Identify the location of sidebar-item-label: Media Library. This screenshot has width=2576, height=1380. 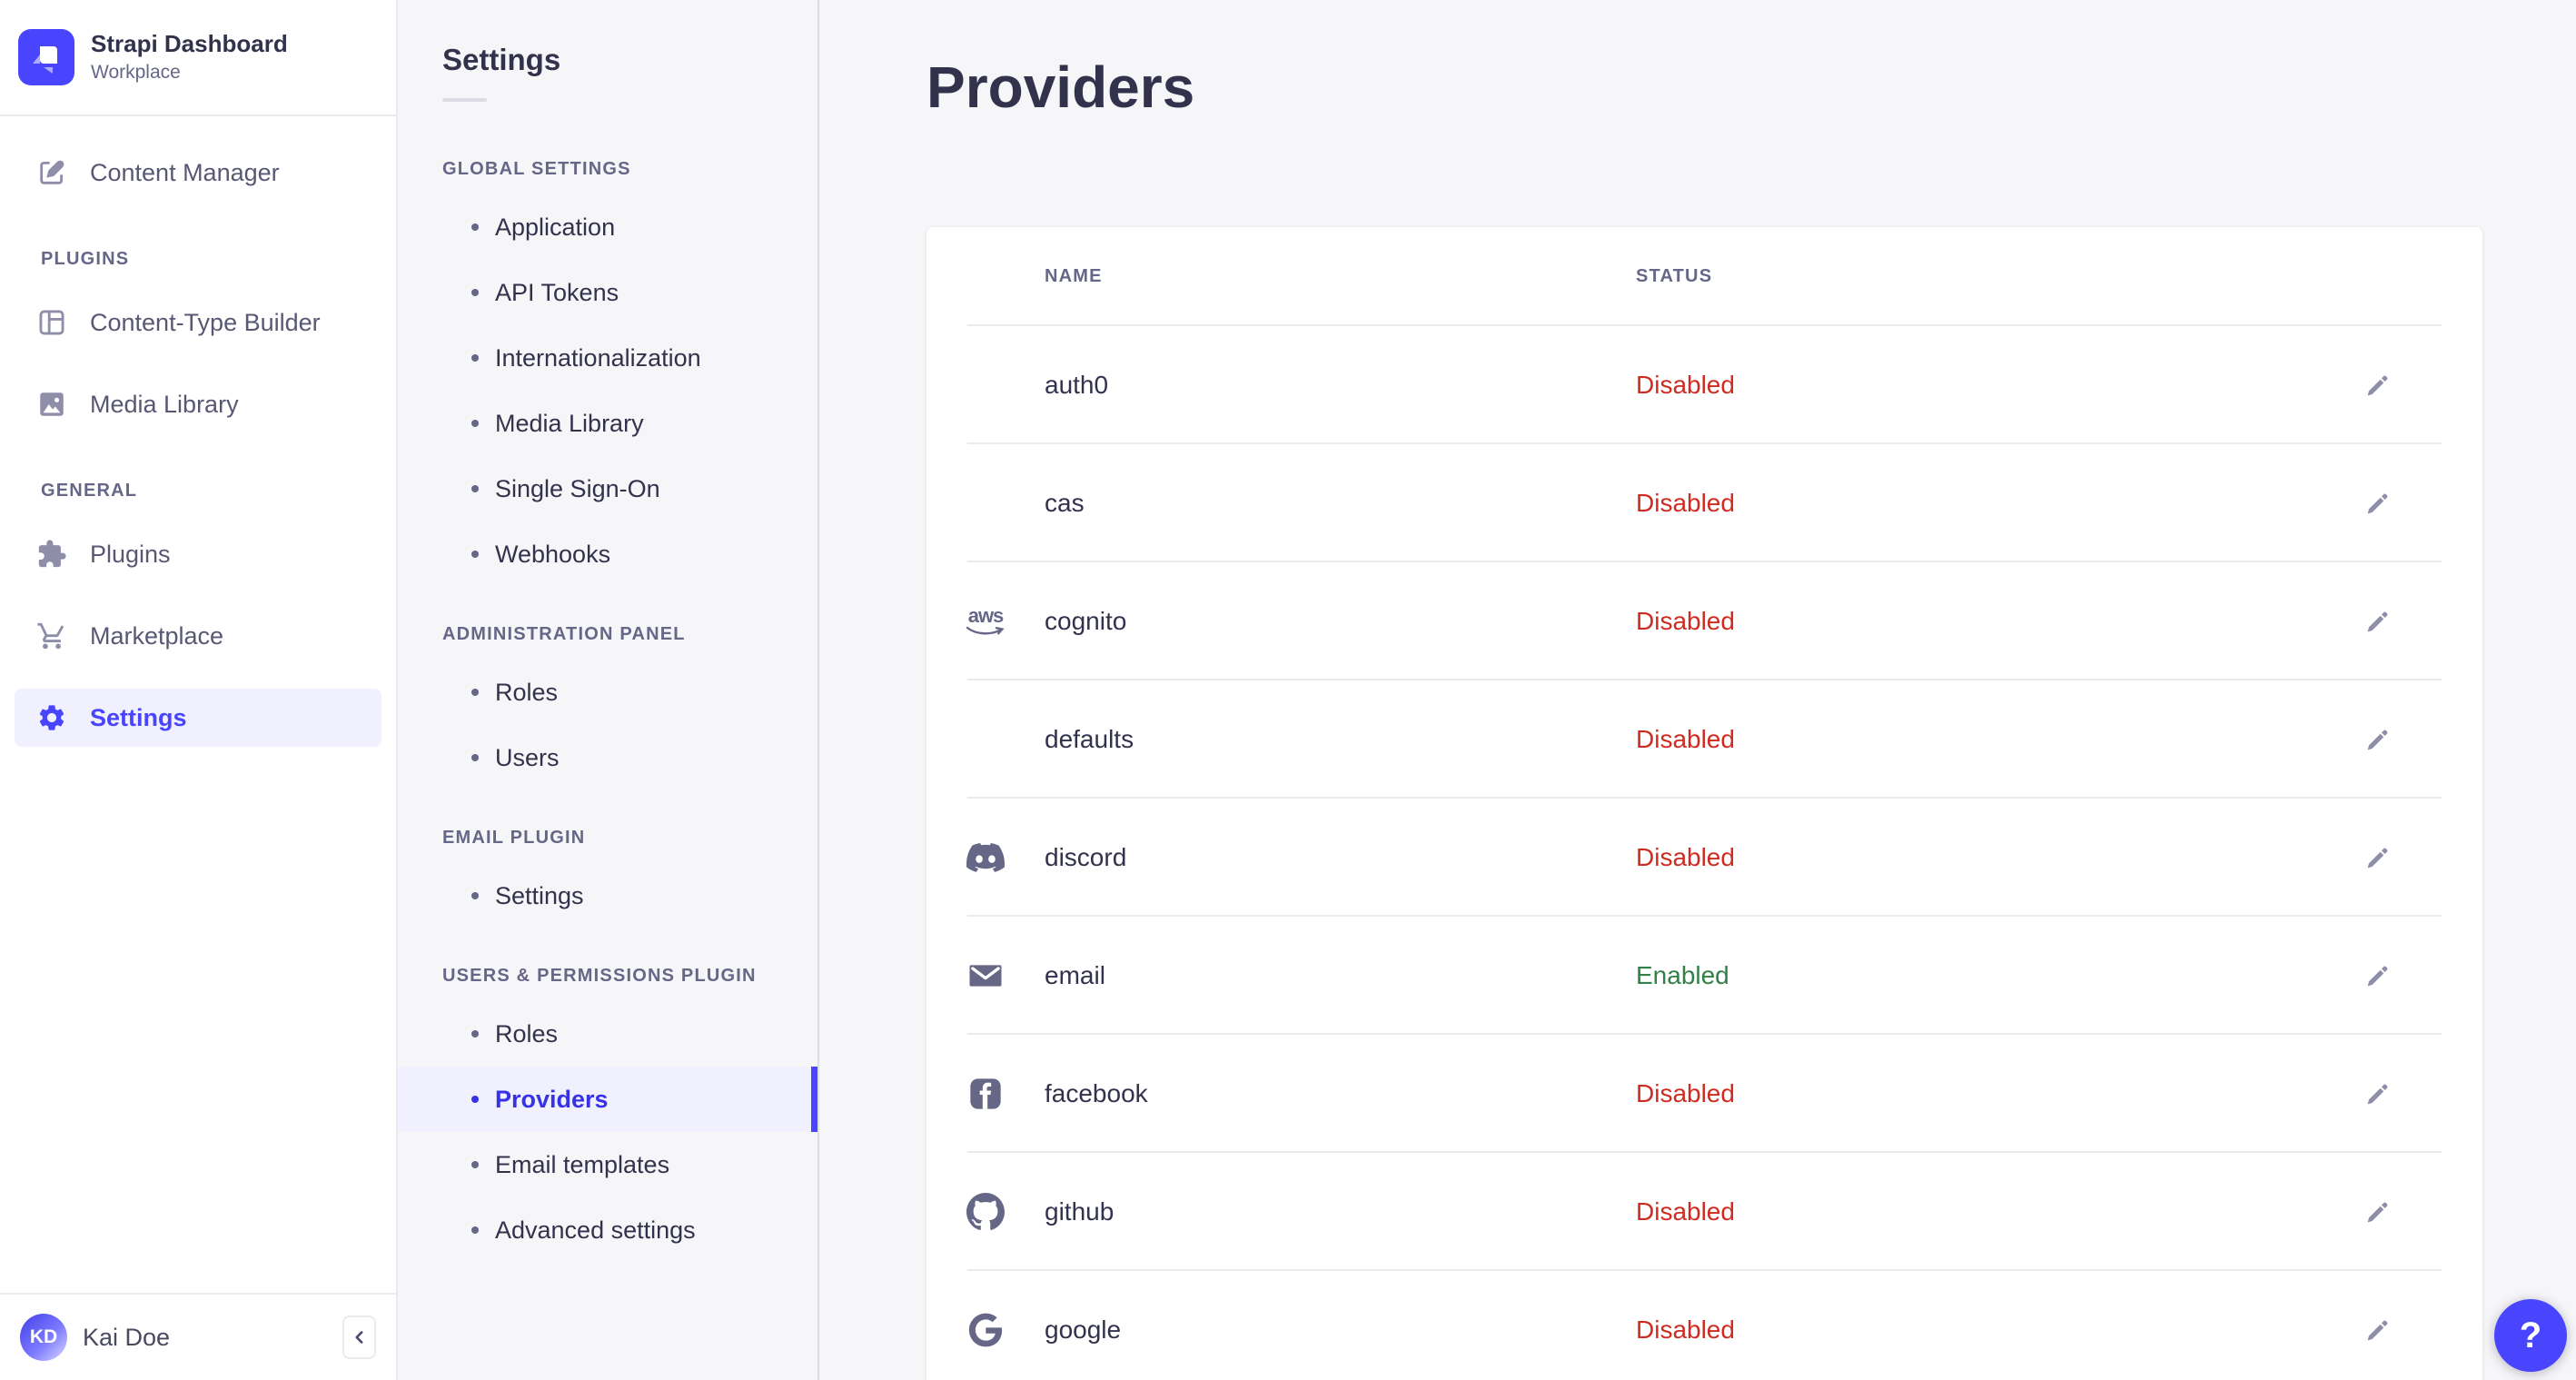
(164, 404).